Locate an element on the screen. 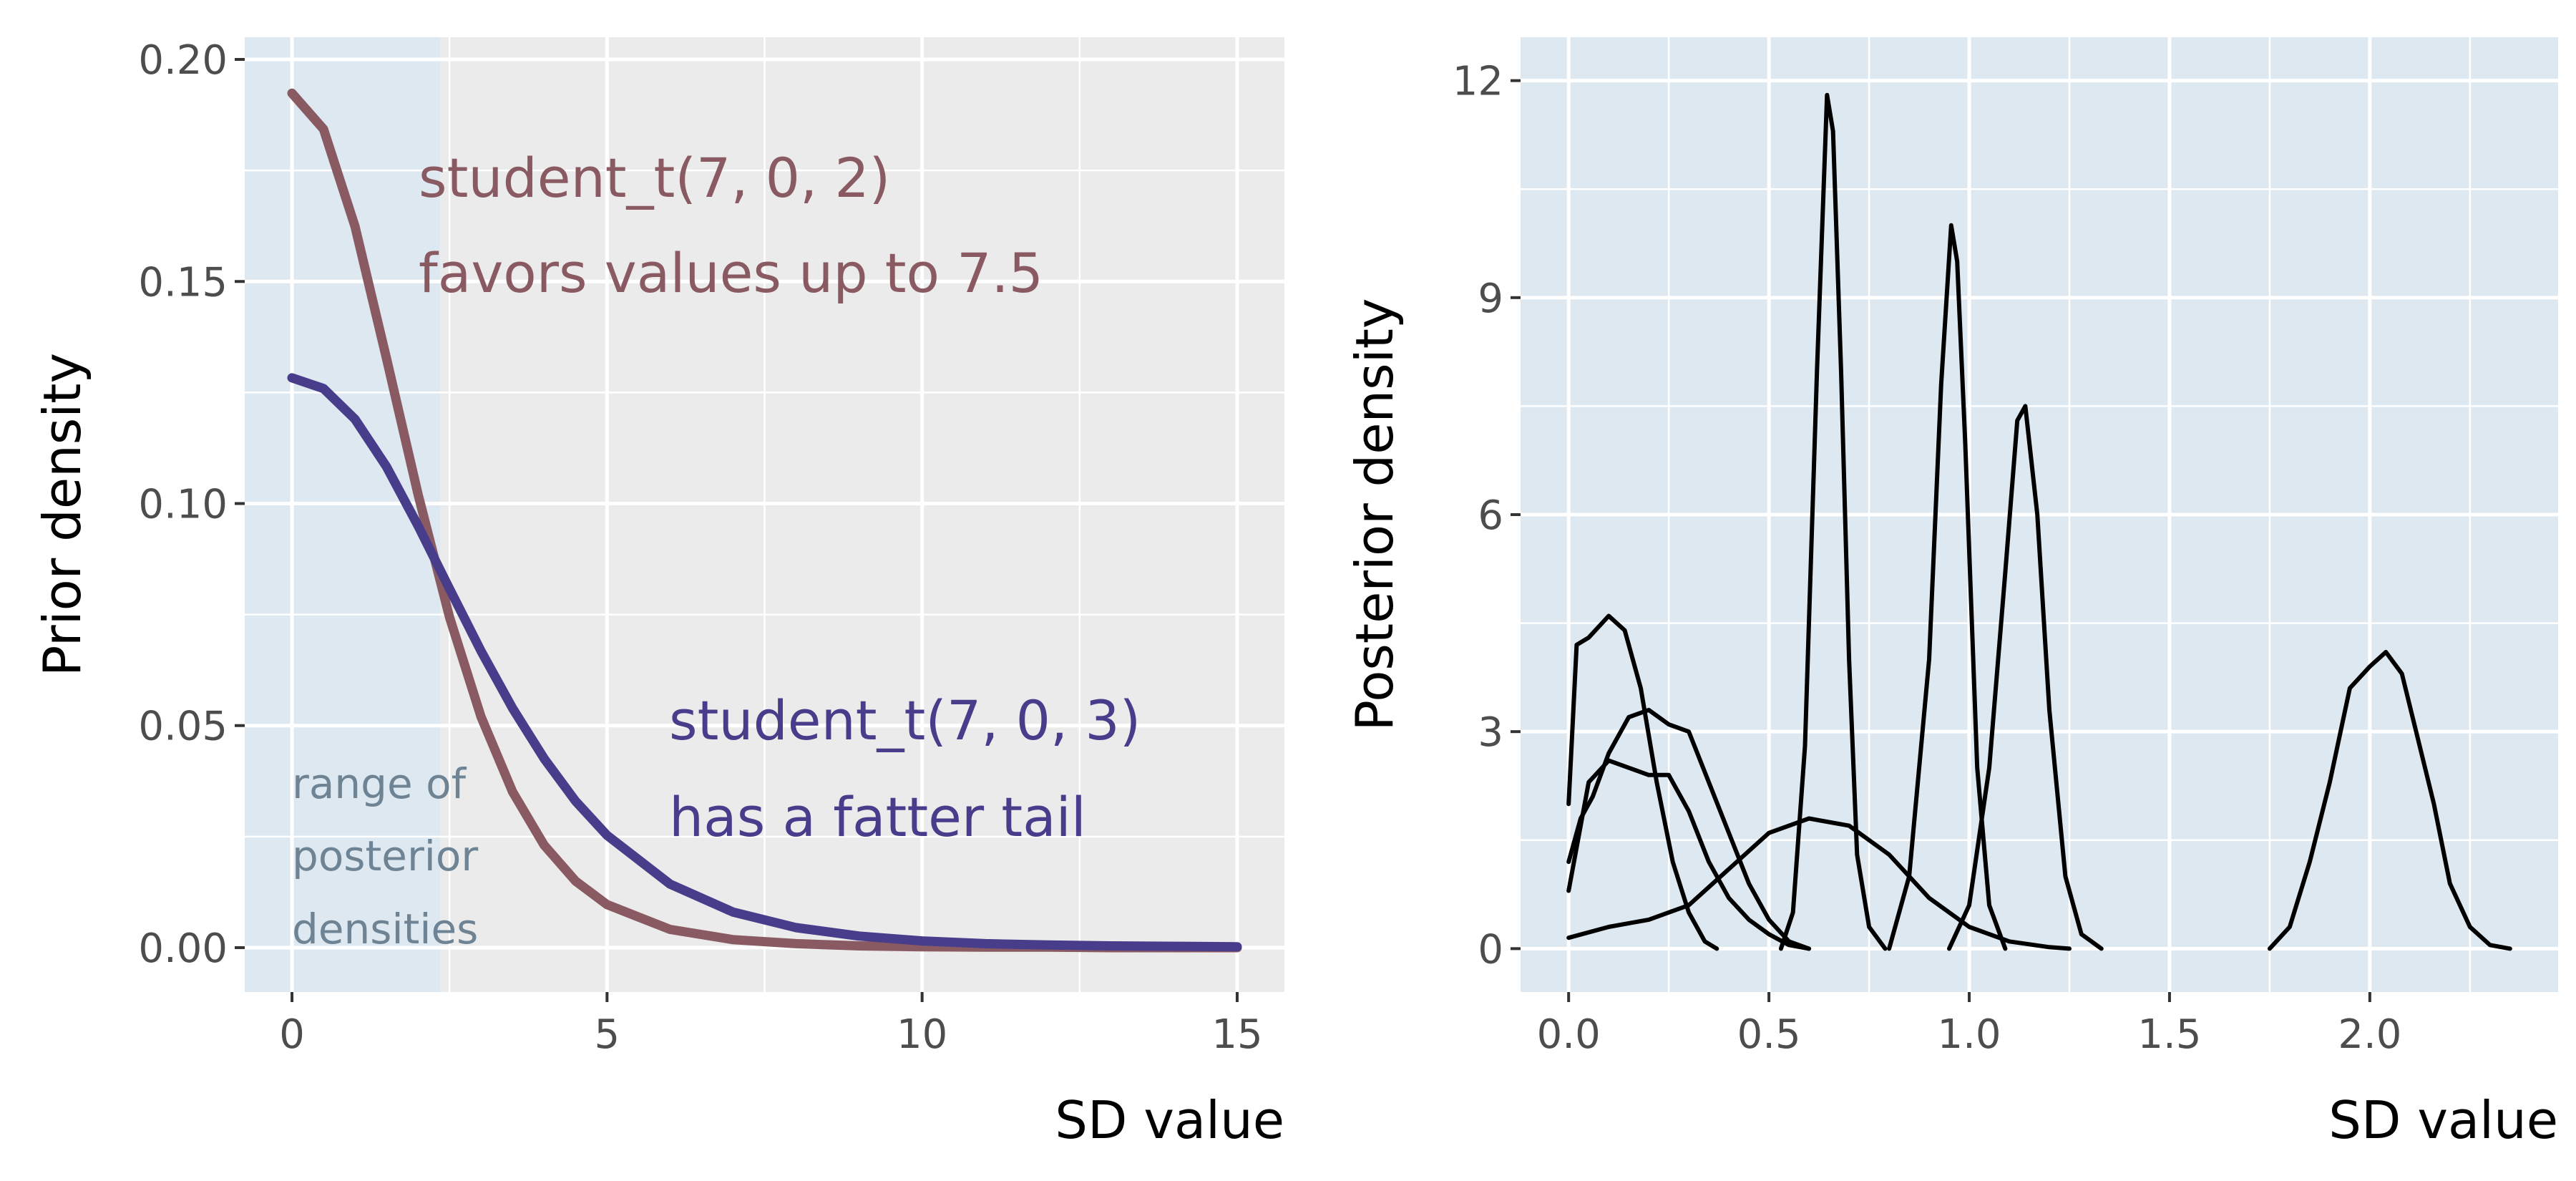 The image size is (2576, 1181). posterior-range-label-line: range of is located at coordinates (379, 783).